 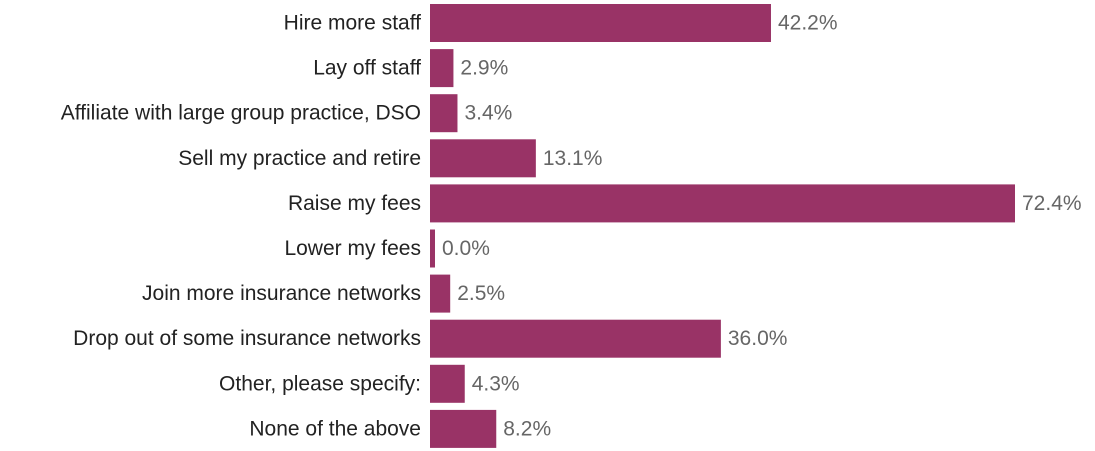 What do you see at coordinates (573, 158) in the screenshot?
I see `value-label: 13.1%` at bounding box center [573, 158].